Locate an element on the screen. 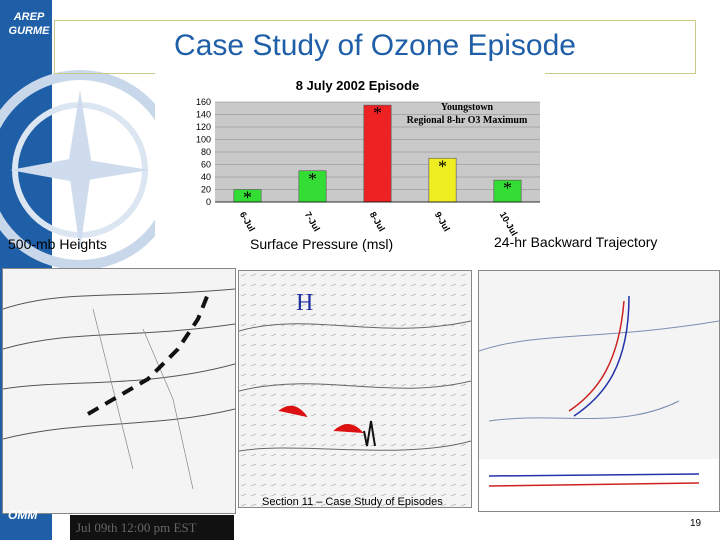  annotation-line-2: Regional 8-hr O3 Maximum is located at coordinates (467, 120).